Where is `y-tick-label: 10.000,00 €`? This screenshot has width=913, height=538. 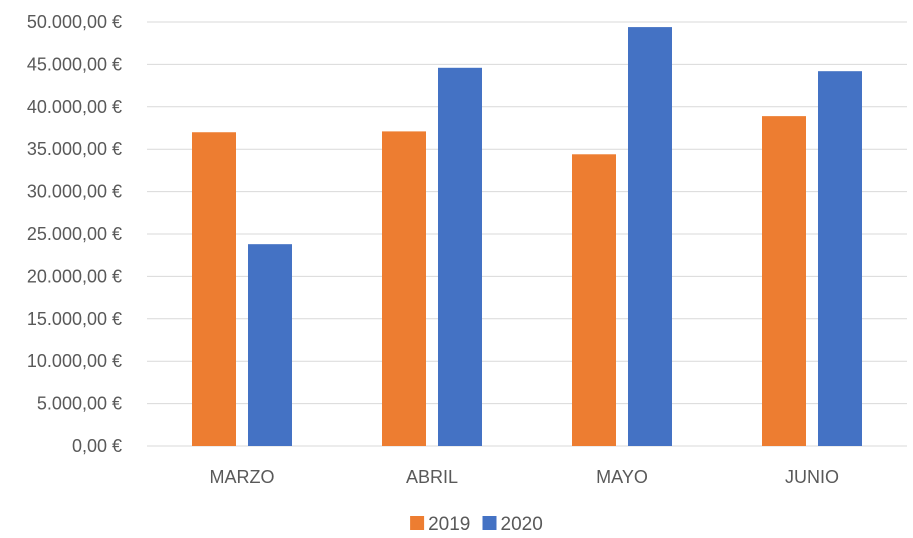 y-tick-label: 10.000,00 € is located at coordinates (74, 361).